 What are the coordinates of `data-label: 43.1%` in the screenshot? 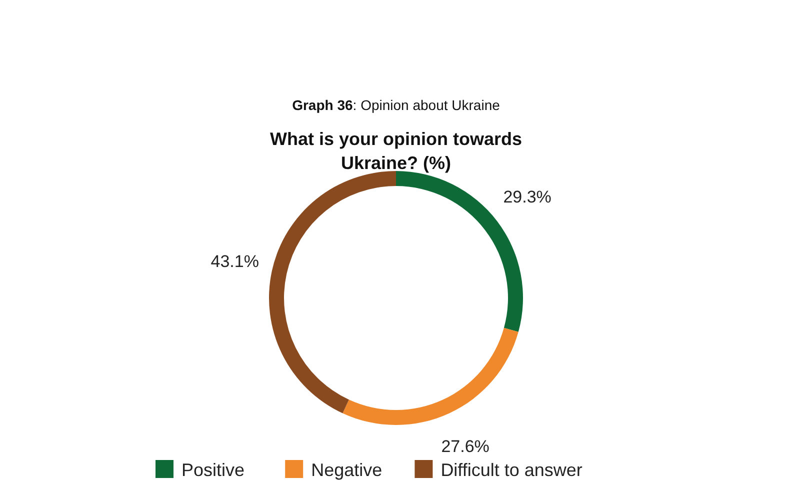 It's located at (234, 261).